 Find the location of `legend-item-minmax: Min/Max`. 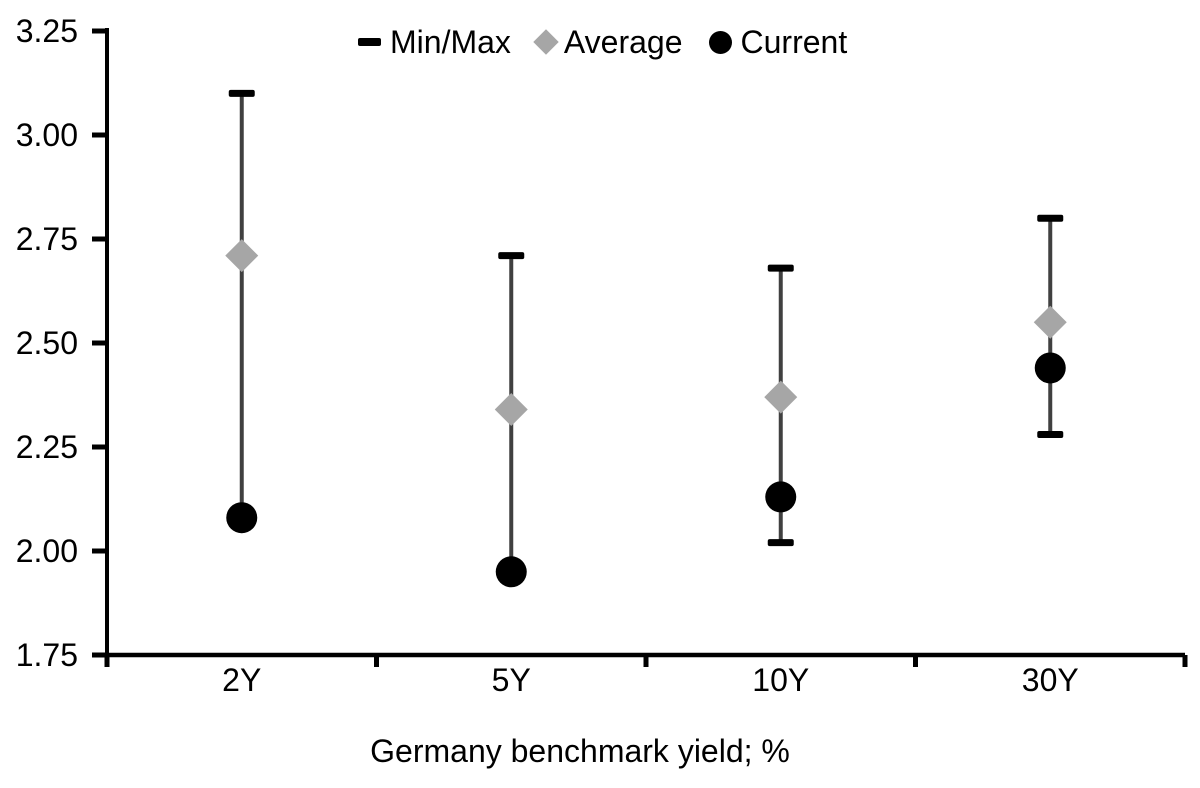

legend-item-minmax: Min/Max is located at coordinates (434, 42).